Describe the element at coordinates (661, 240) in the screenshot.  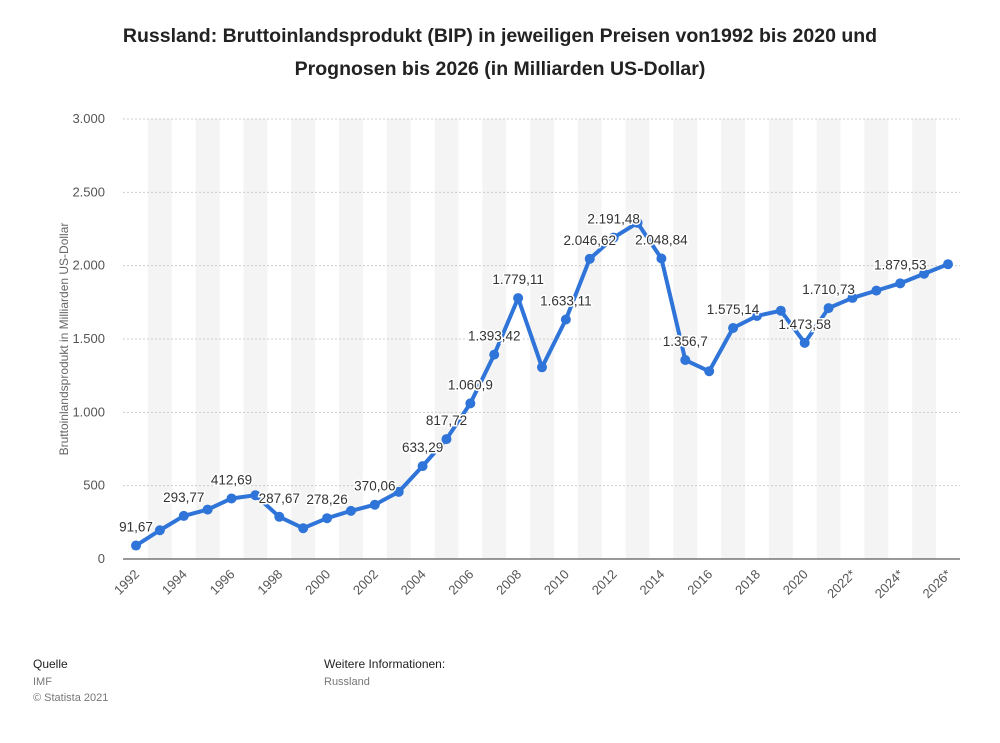
I see `data-label: 2.048,84` at that location.